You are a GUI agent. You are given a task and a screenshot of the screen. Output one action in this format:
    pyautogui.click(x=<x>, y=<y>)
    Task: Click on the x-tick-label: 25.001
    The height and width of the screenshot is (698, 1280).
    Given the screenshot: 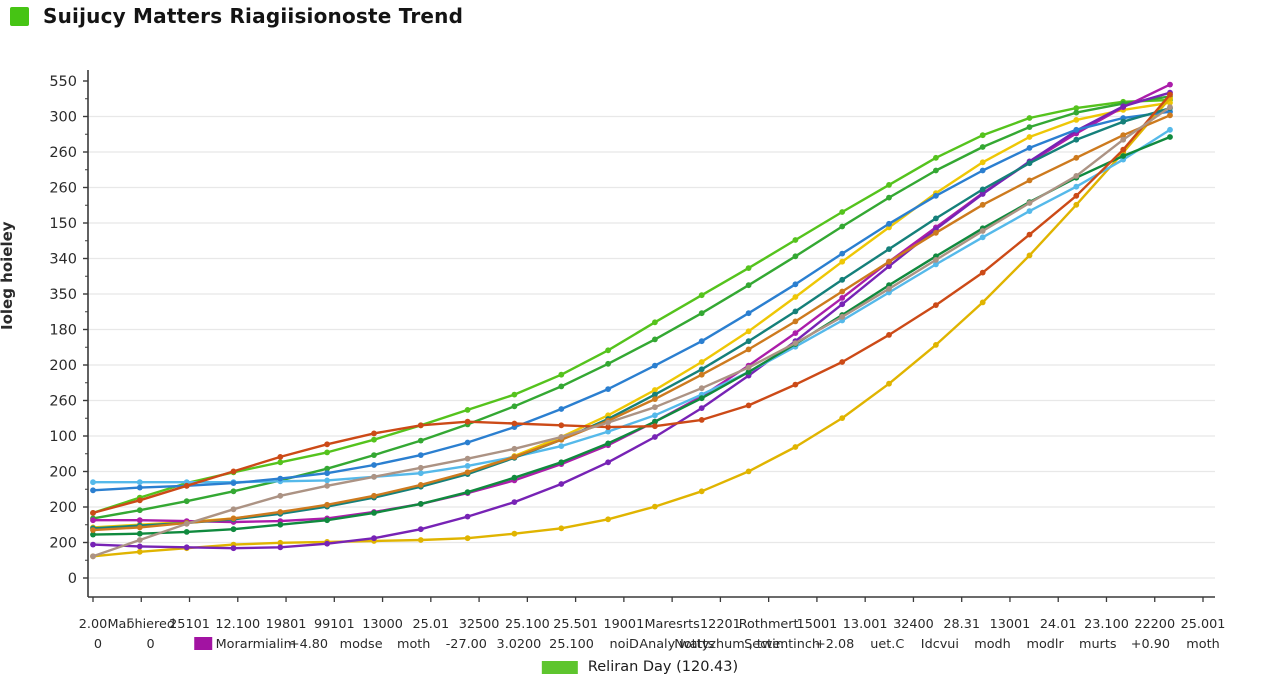 What is the action you would take?
    pyautogui.click(x=1203, y=624)
    